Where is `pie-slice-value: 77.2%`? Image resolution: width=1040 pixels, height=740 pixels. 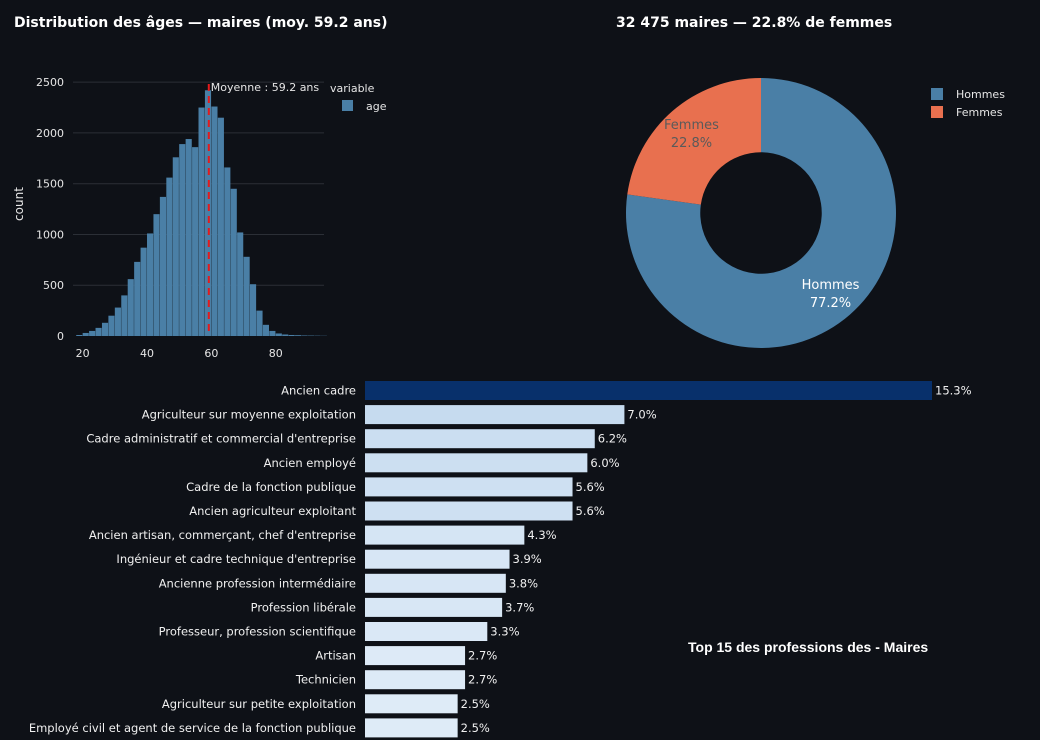 pie-slice-value: 77.2% is located at coordinates (830, 303).